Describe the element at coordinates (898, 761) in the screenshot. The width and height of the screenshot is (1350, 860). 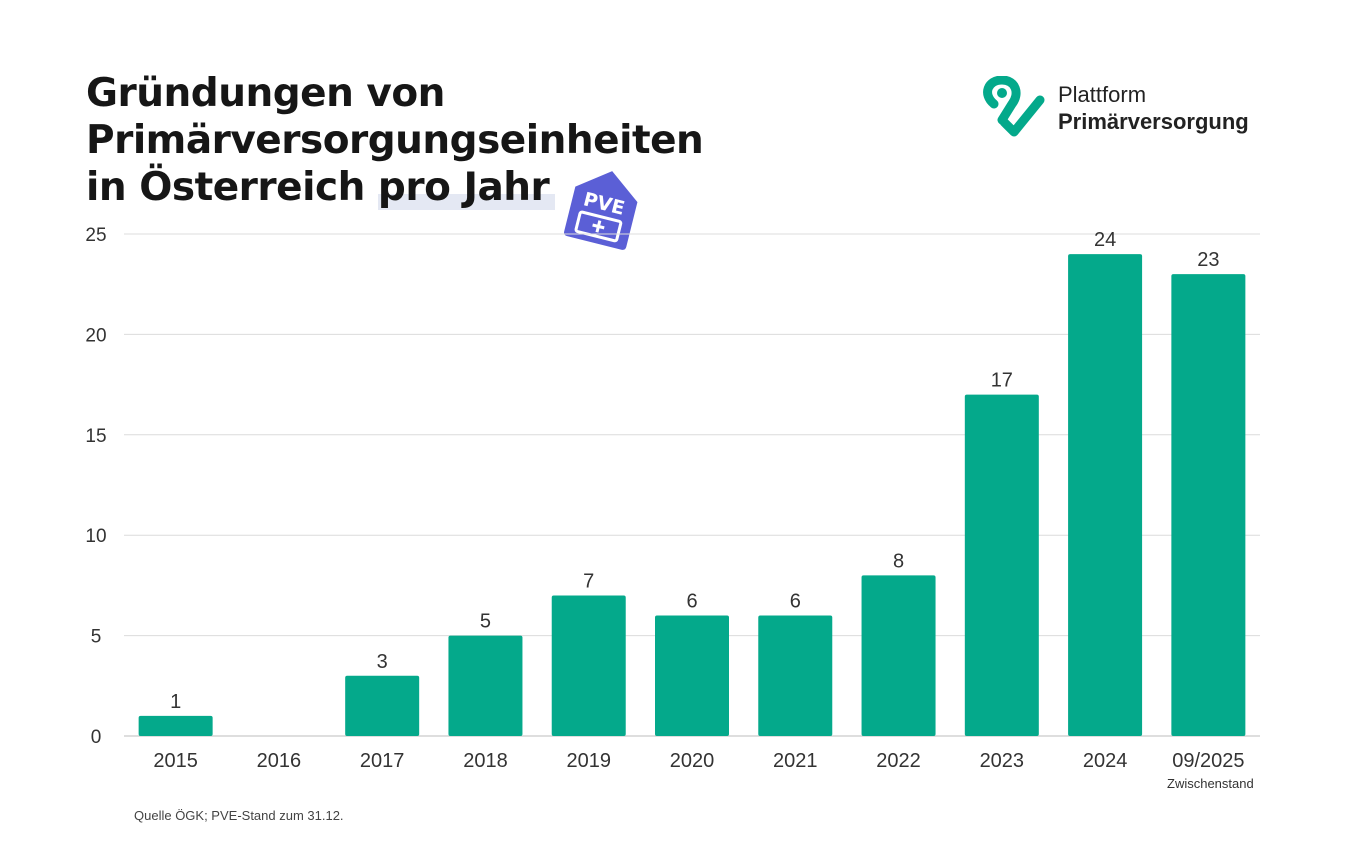
I see `x-tick-label: 2022` at that location.